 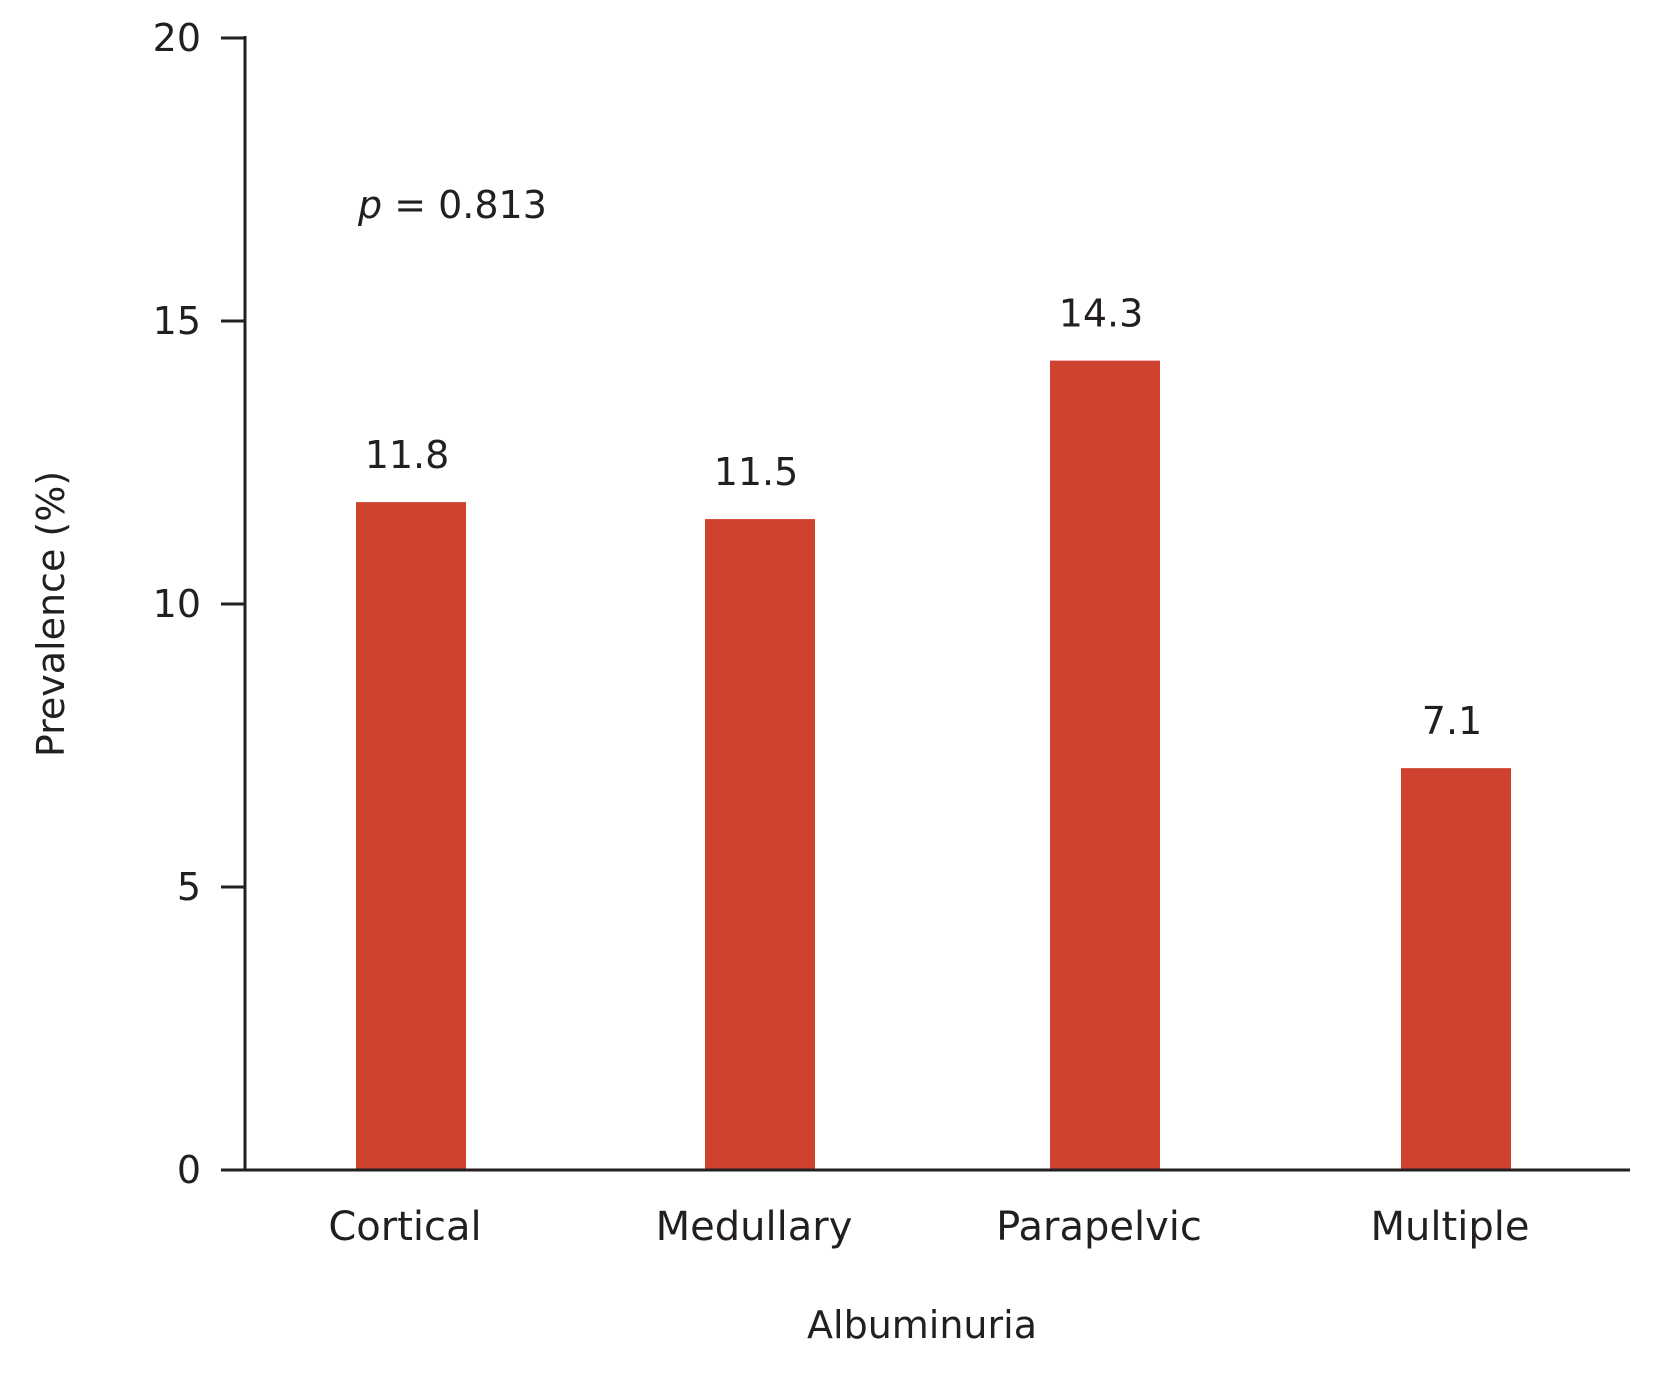 What do you see at coordinates (407, 455) in the screenshot?
I see `data-label-cortical: 11.8` at bounding box center [407, 455].